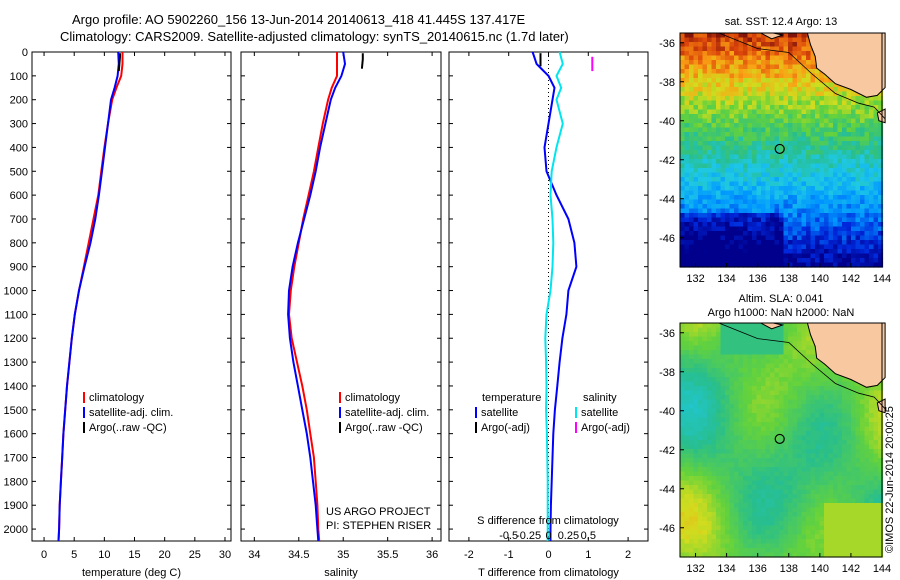 The image size is (900, 580). What do you see at coordinates (508, 536) in the screenshot?
I see `top-tick-label: -0.5` at bounding box center [508, 536].